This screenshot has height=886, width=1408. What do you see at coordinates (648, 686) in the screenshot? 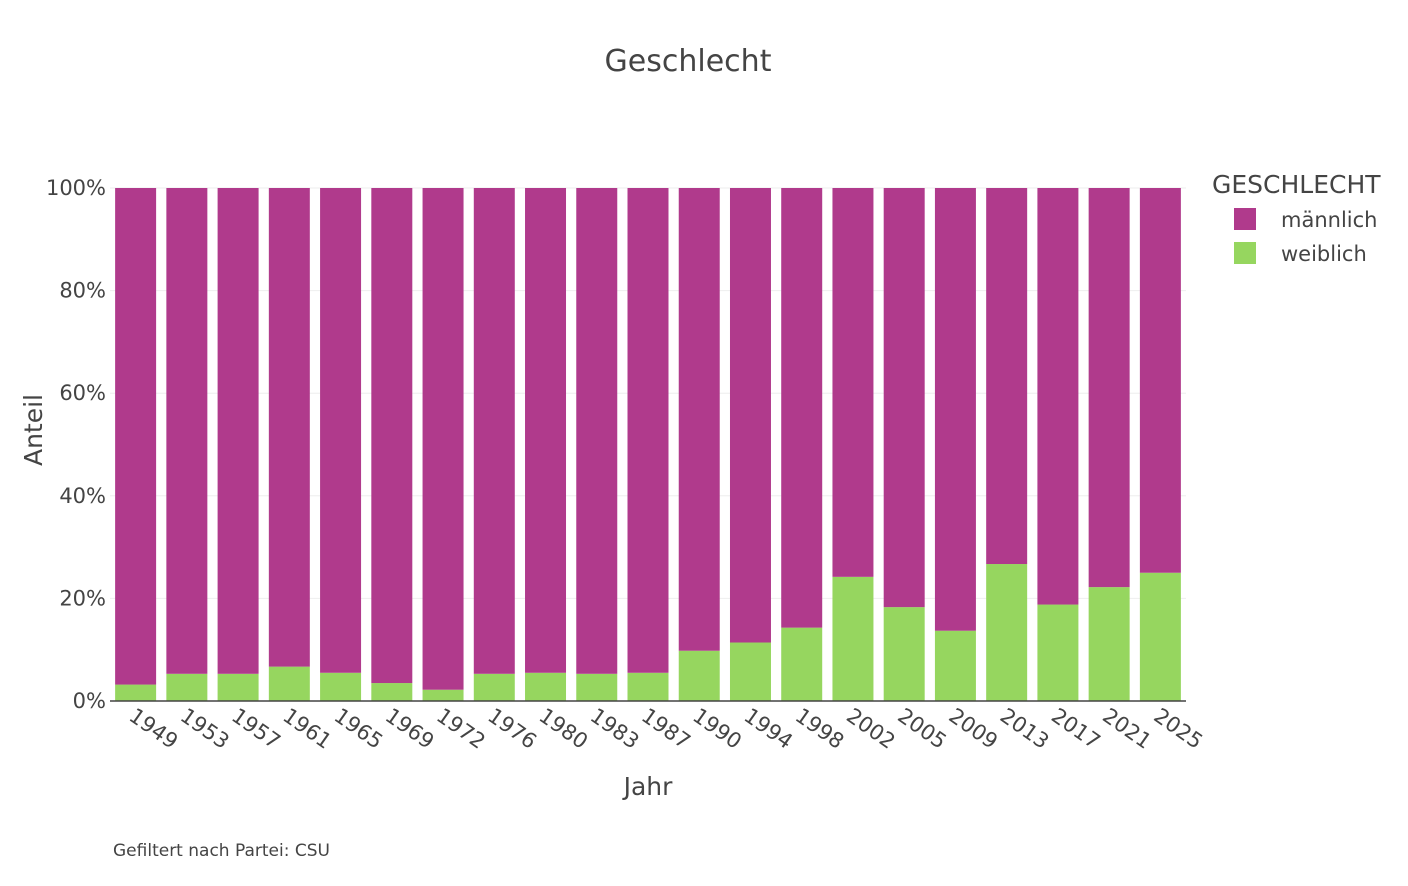
I see `bar-weiblich-1987` at bounding box center [648, 686].